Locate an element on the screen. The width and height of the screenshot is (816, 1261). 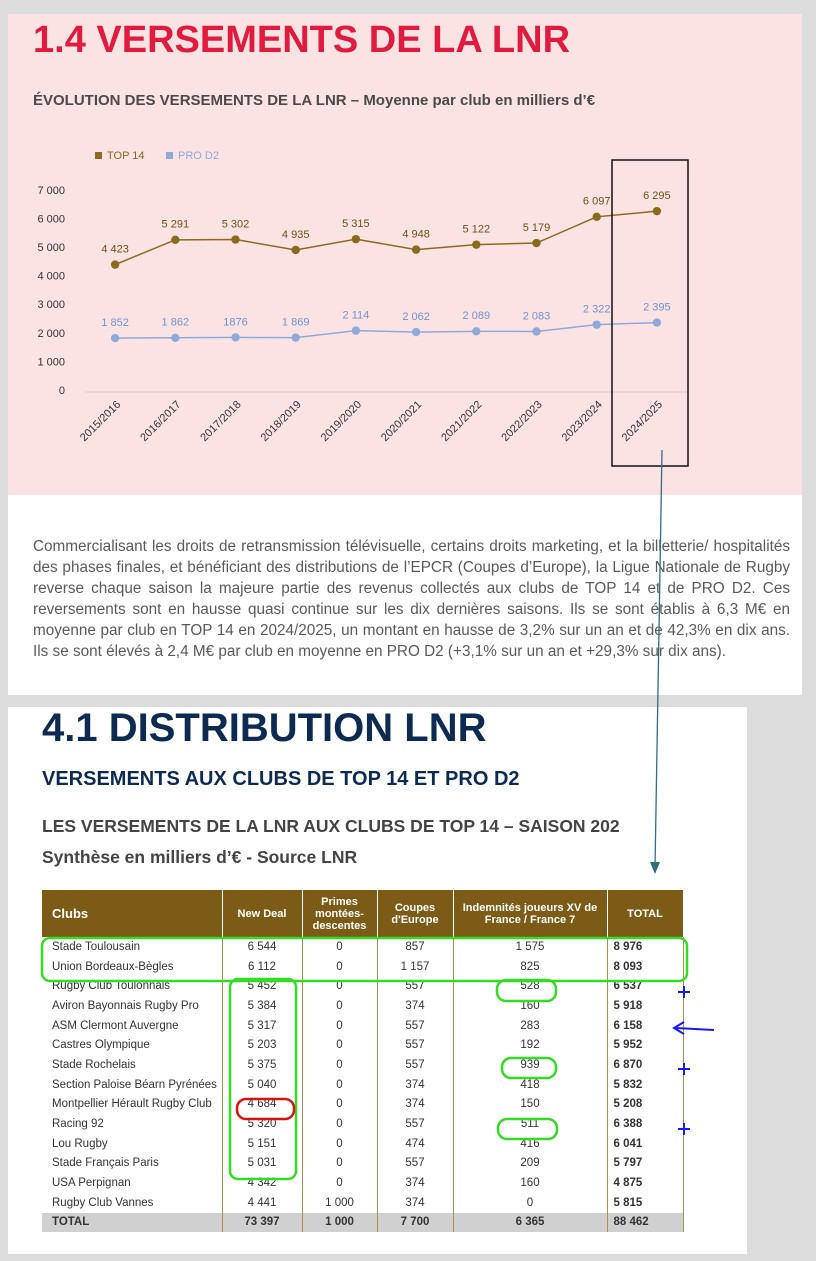
data-label: 2 114 is located at coordinates (356, 316).